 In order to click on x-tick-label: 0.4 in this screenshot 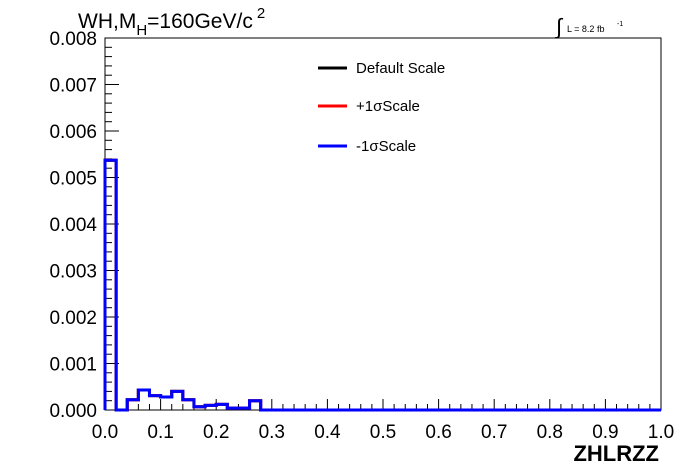, I will do `click(327, 432)`.